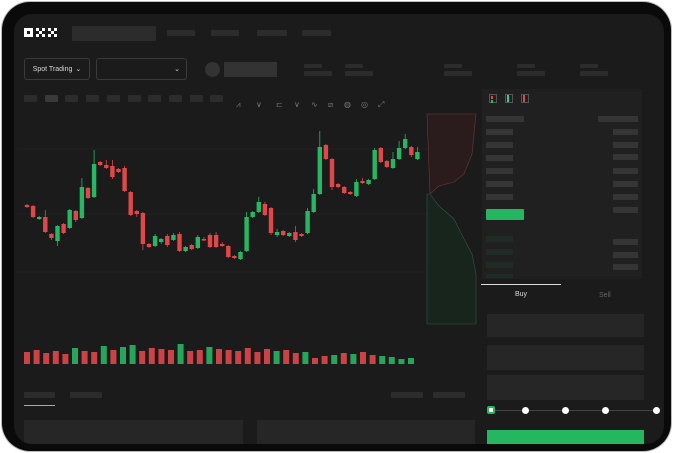 Image resolution: width=673 pixels, height=453 pixels. I want to click on tab-order-history, so click(86, 395).